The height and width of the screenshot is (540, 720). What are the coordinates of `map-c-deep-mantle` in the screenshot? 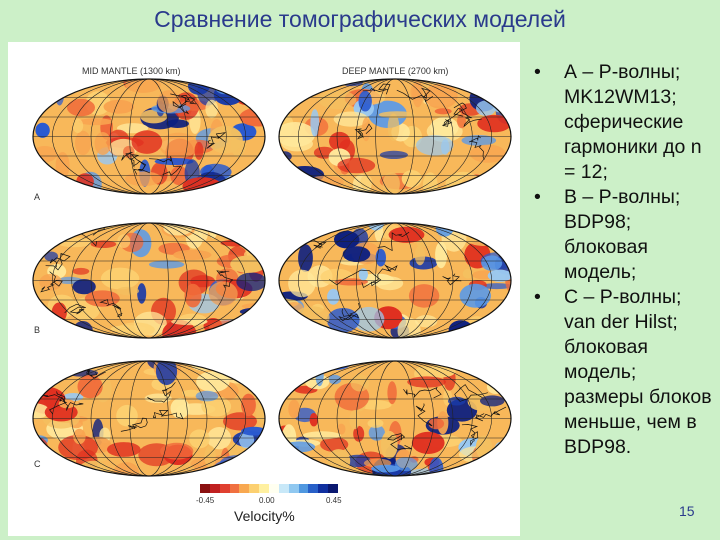 It's located at (395, 418).